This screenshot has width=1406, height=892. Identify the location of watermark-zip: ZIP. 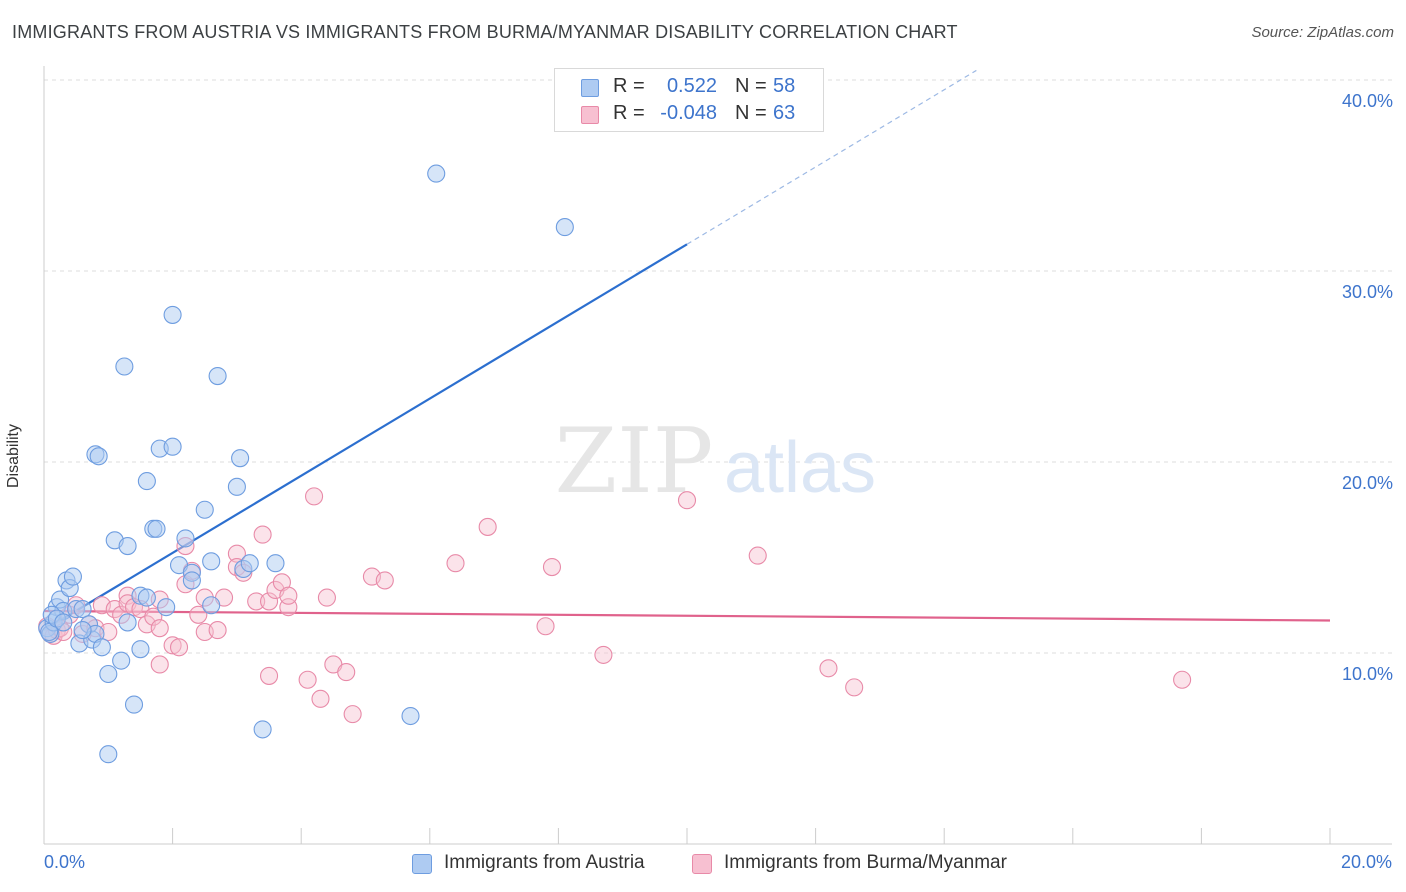
(634, 461).